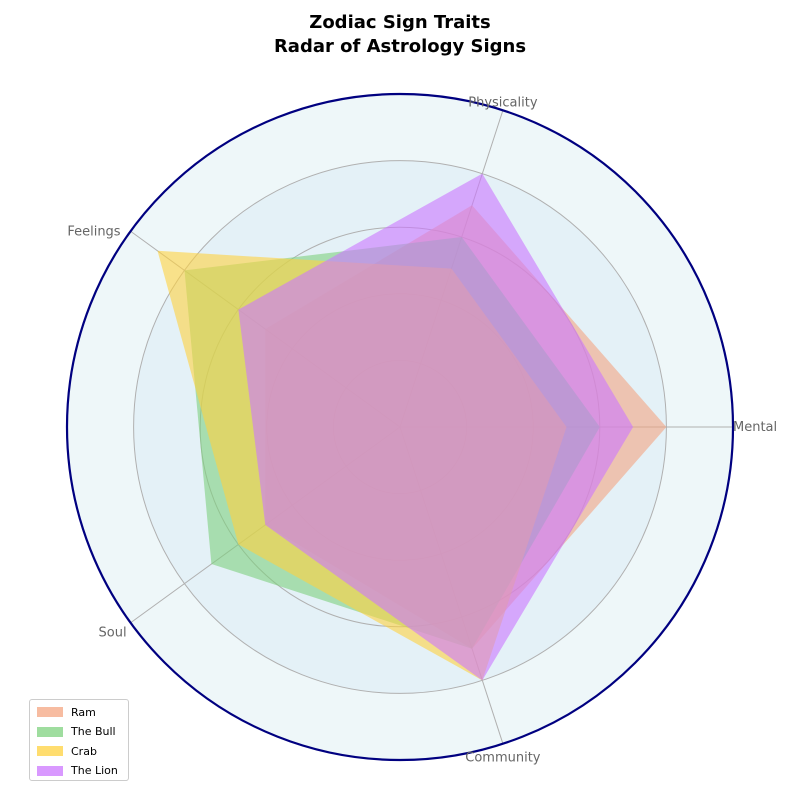  What do you see at coordinates (84, 751) in the screenshot?
I see `legend-label: Crab` at bounding box center [84, 751].